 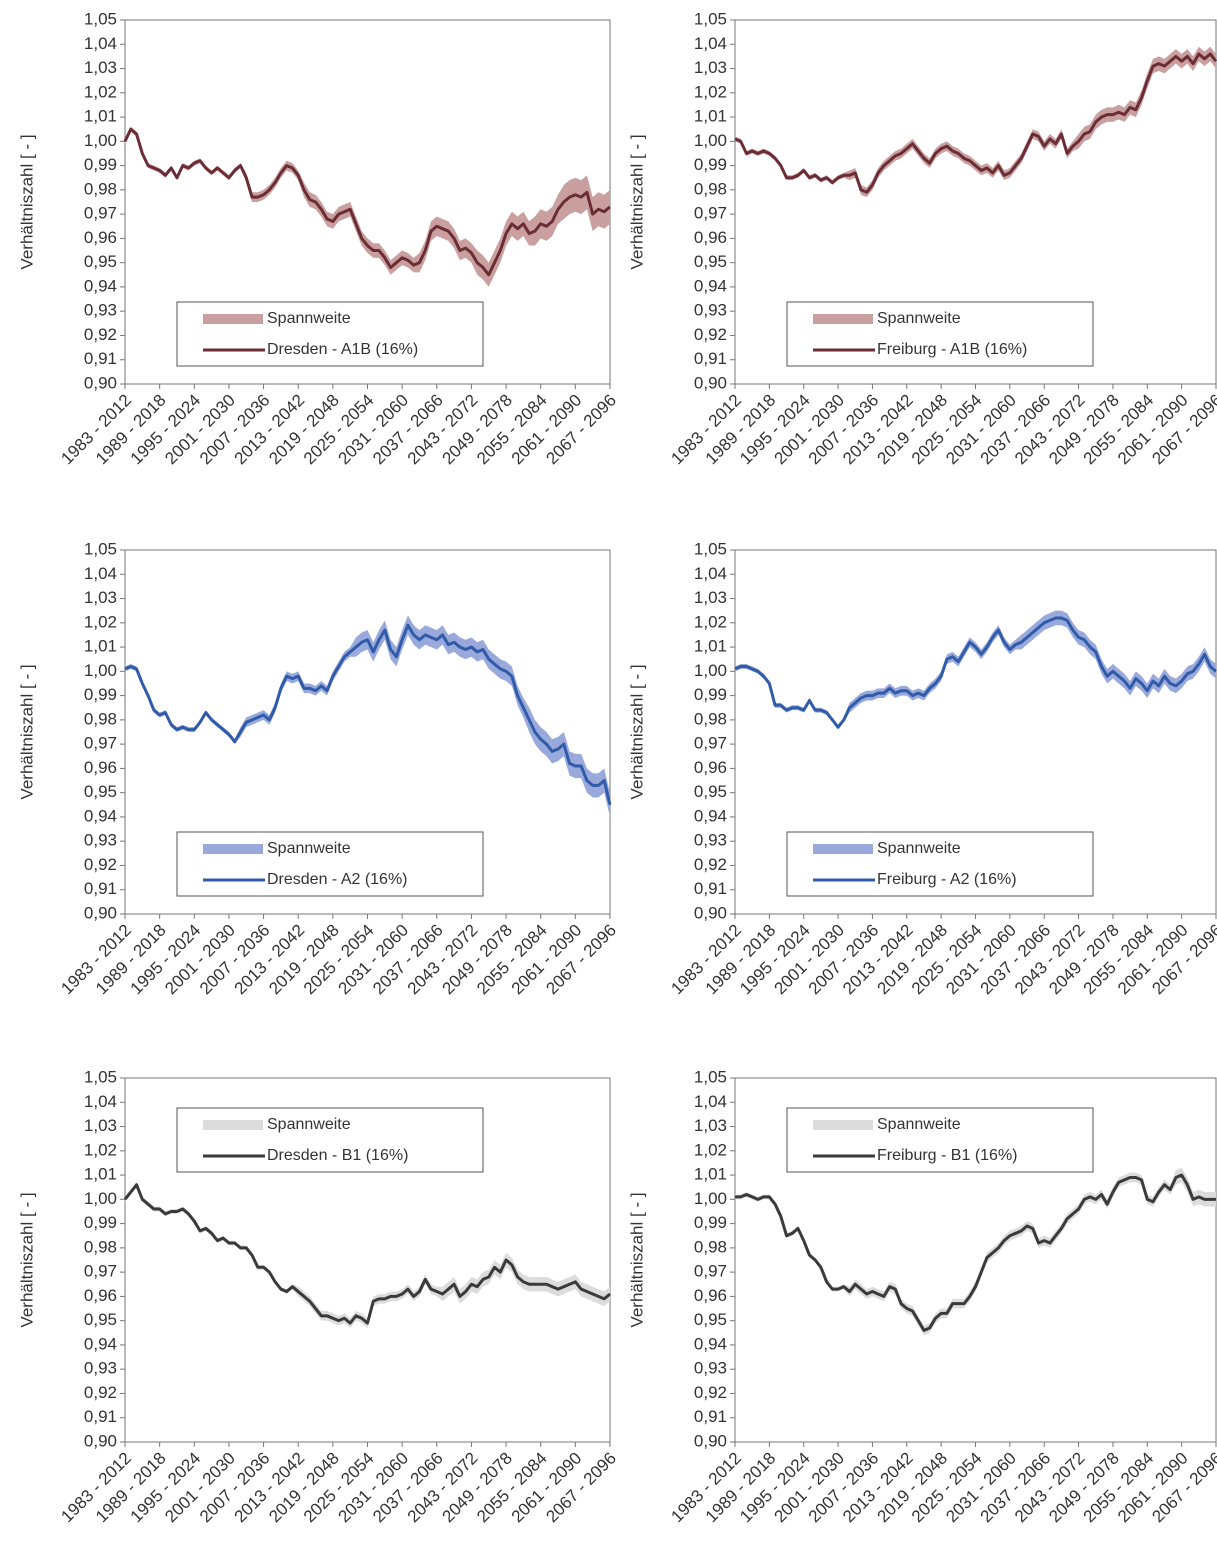 I want to click on series-line, so click(x=975, y=1252).